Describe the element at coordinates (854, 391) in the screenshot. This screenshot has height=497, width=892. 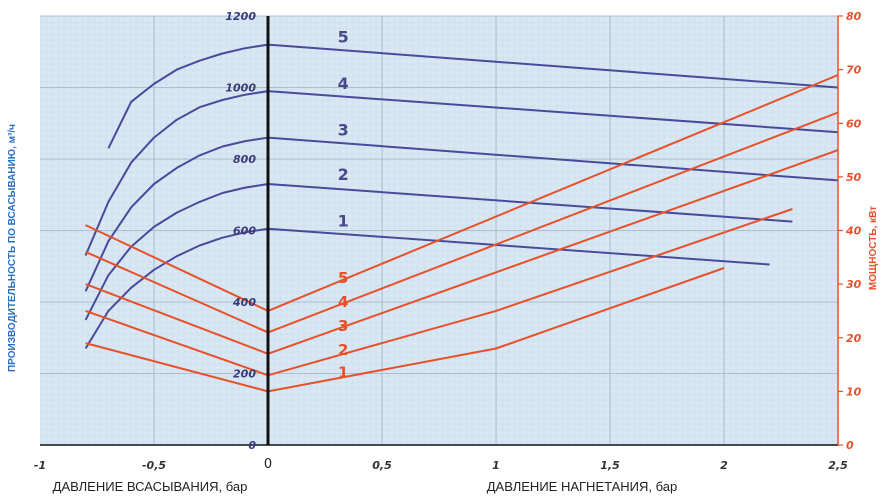
I see `y-right-tick-label: 10` at that location.